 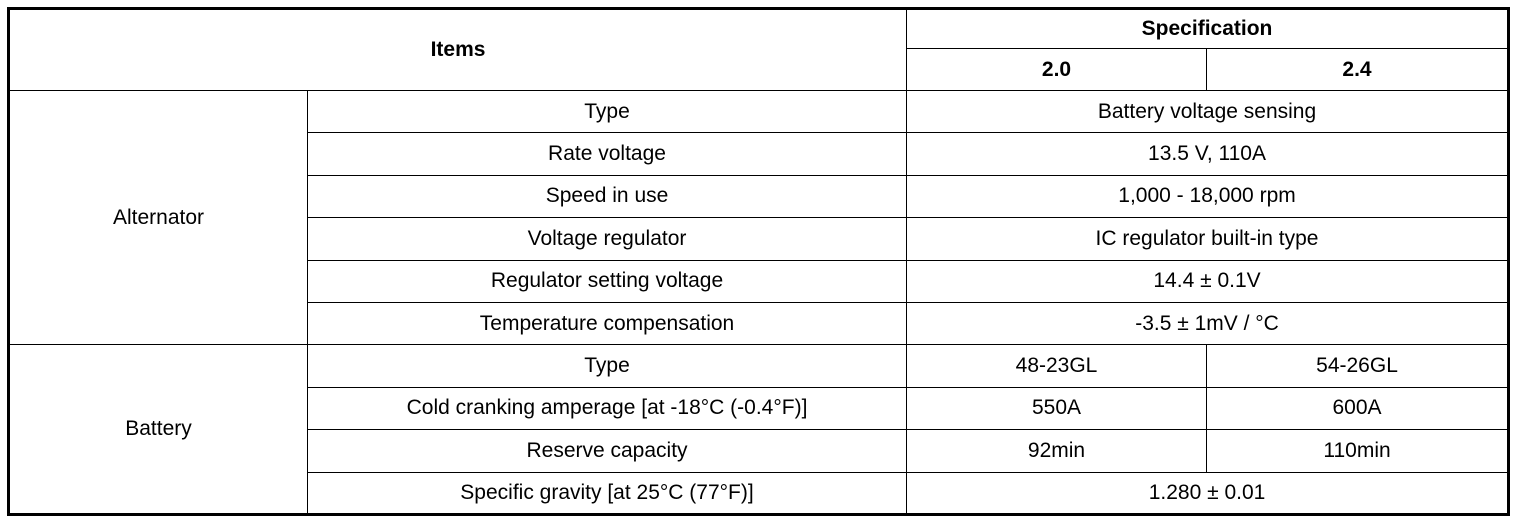 What do you see at coordinates (607, 451) in the screenshot?
I see `item-name: Reserve capacity` at bounding box center [607, 451].